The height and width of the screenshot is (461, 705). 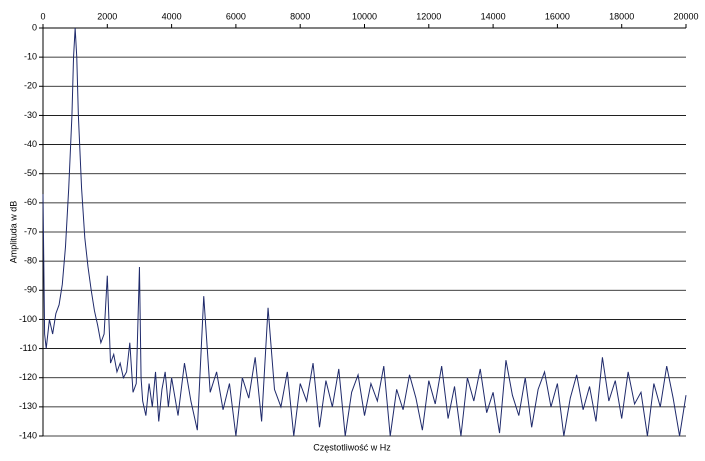 I want to click on y-tick-label: -80, so click(x=30, y=261).